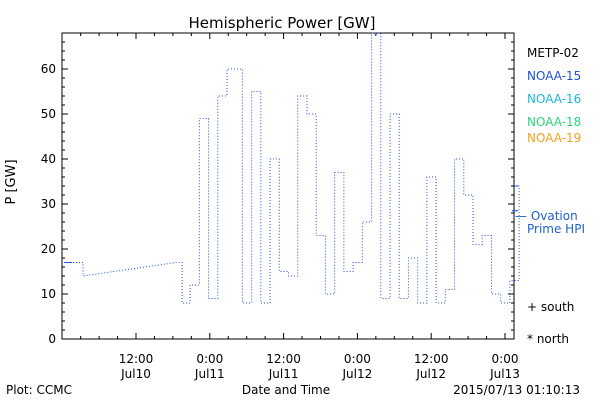  Describe the element at coordinates (554, 76) in the screenshot. I see `legend-item-noaa-15: NOAA-15` at that location.